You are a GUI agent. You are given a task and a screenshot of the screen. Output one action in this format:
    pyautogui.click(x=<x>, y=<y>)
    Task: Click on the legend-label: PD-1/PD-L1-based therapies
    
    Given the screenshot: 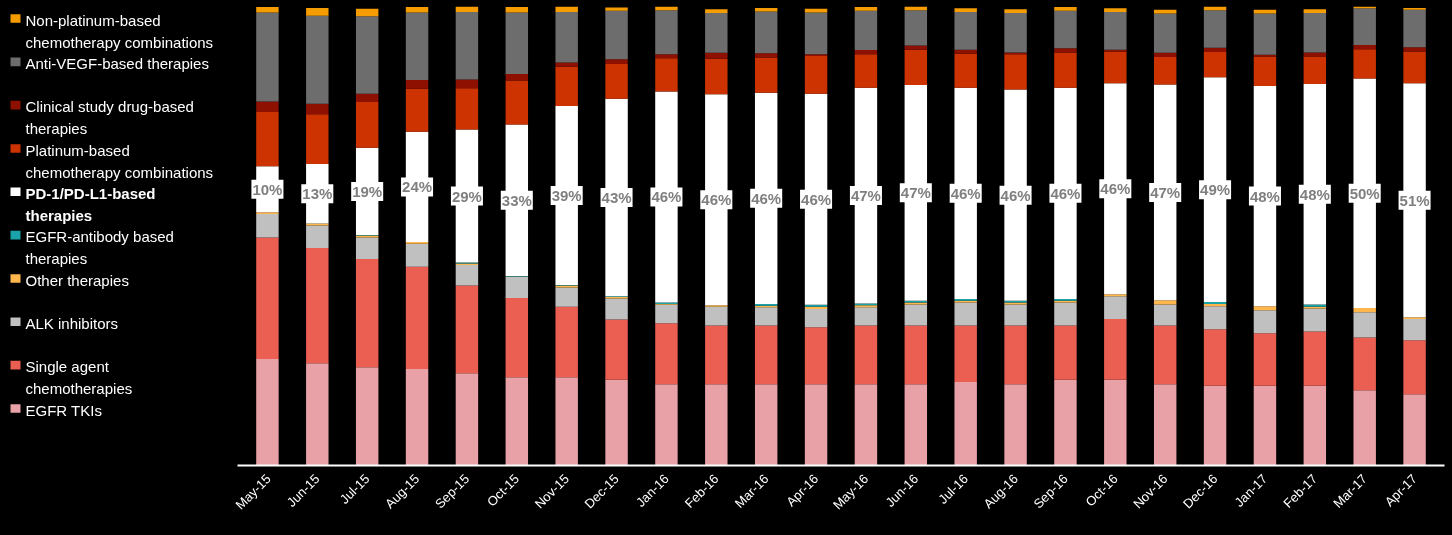 What is the action you would take?
    pyautogui.click(x=90, y=204)
    